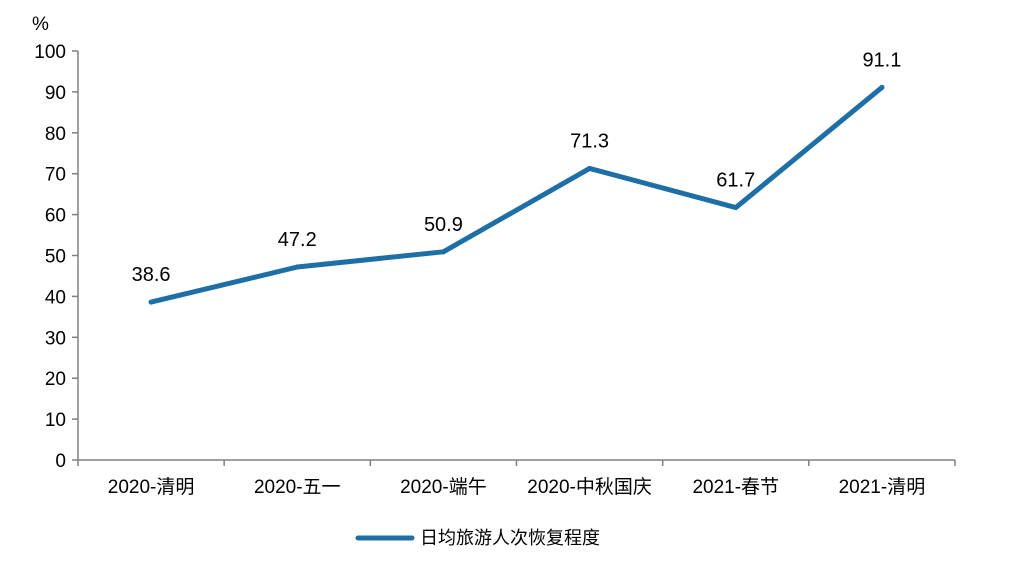 This screenshot has width=1035, height=562. Describe the element at coordinates (735, 487) in the screenshot. I see `x-tick-label: 2021-春节` at that location.